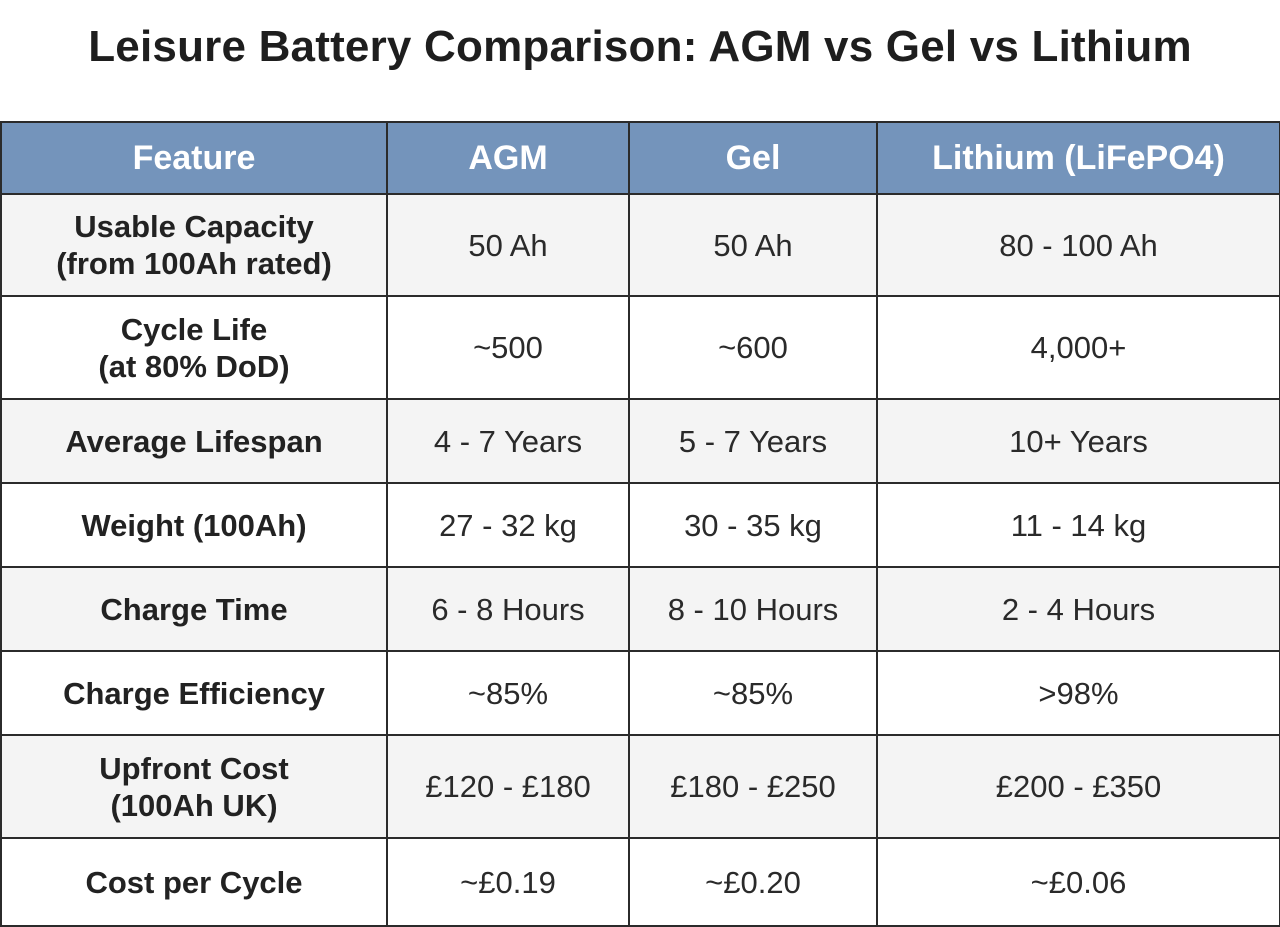 The image size is (1280, 927). What do you see at coordinates (1078, 441) in the screenshot?
I see `lithium-cell: 10+ Years` at bounding box center [1078, 441].